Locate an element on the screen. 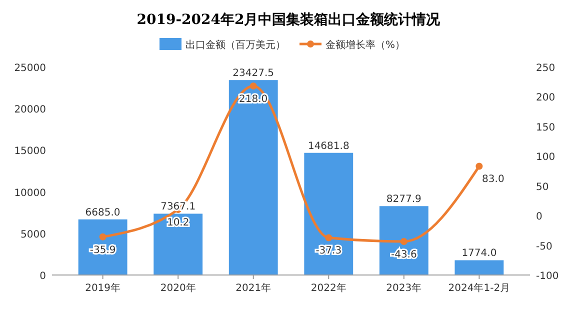 This screenshot has width=577, height=326. y-tick-label: 0 is located at coordinates (43, 276).